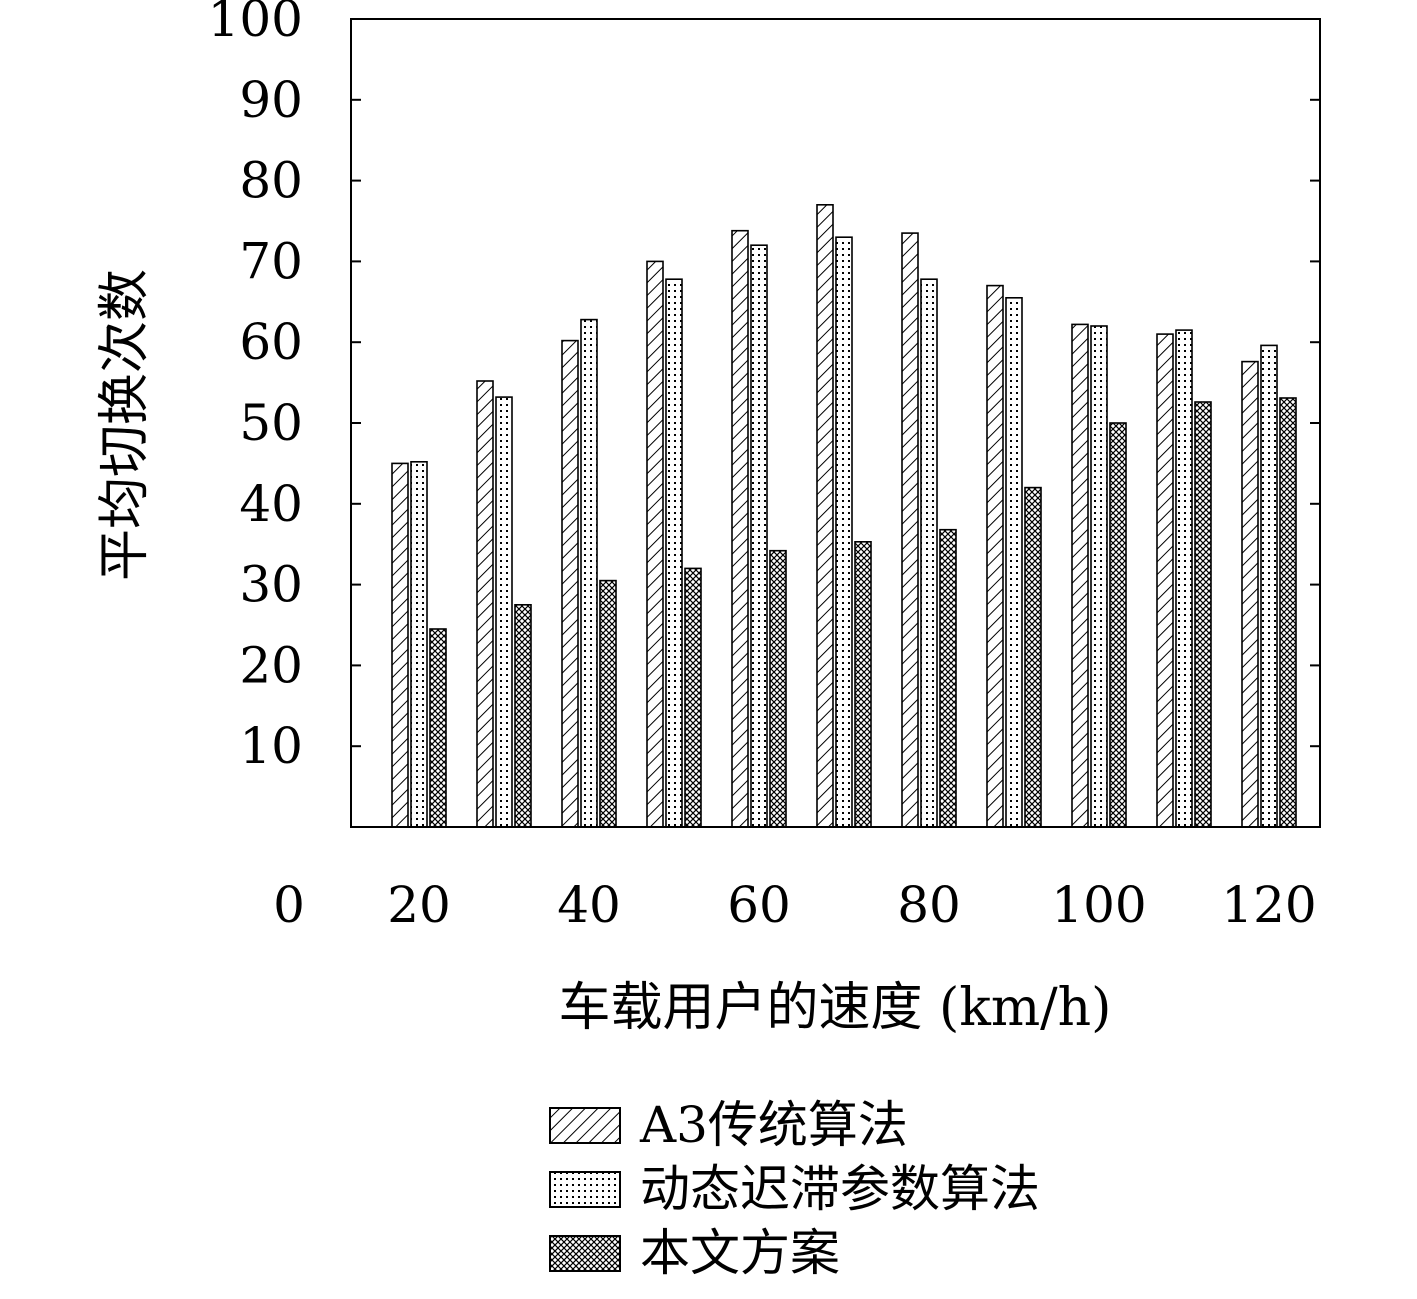 The image size is (1417, 1299). What do you see at coordinates (271, 665) in the screenshot?
I see `y-tick-label-20: 20` at bounding box center [271, 665].